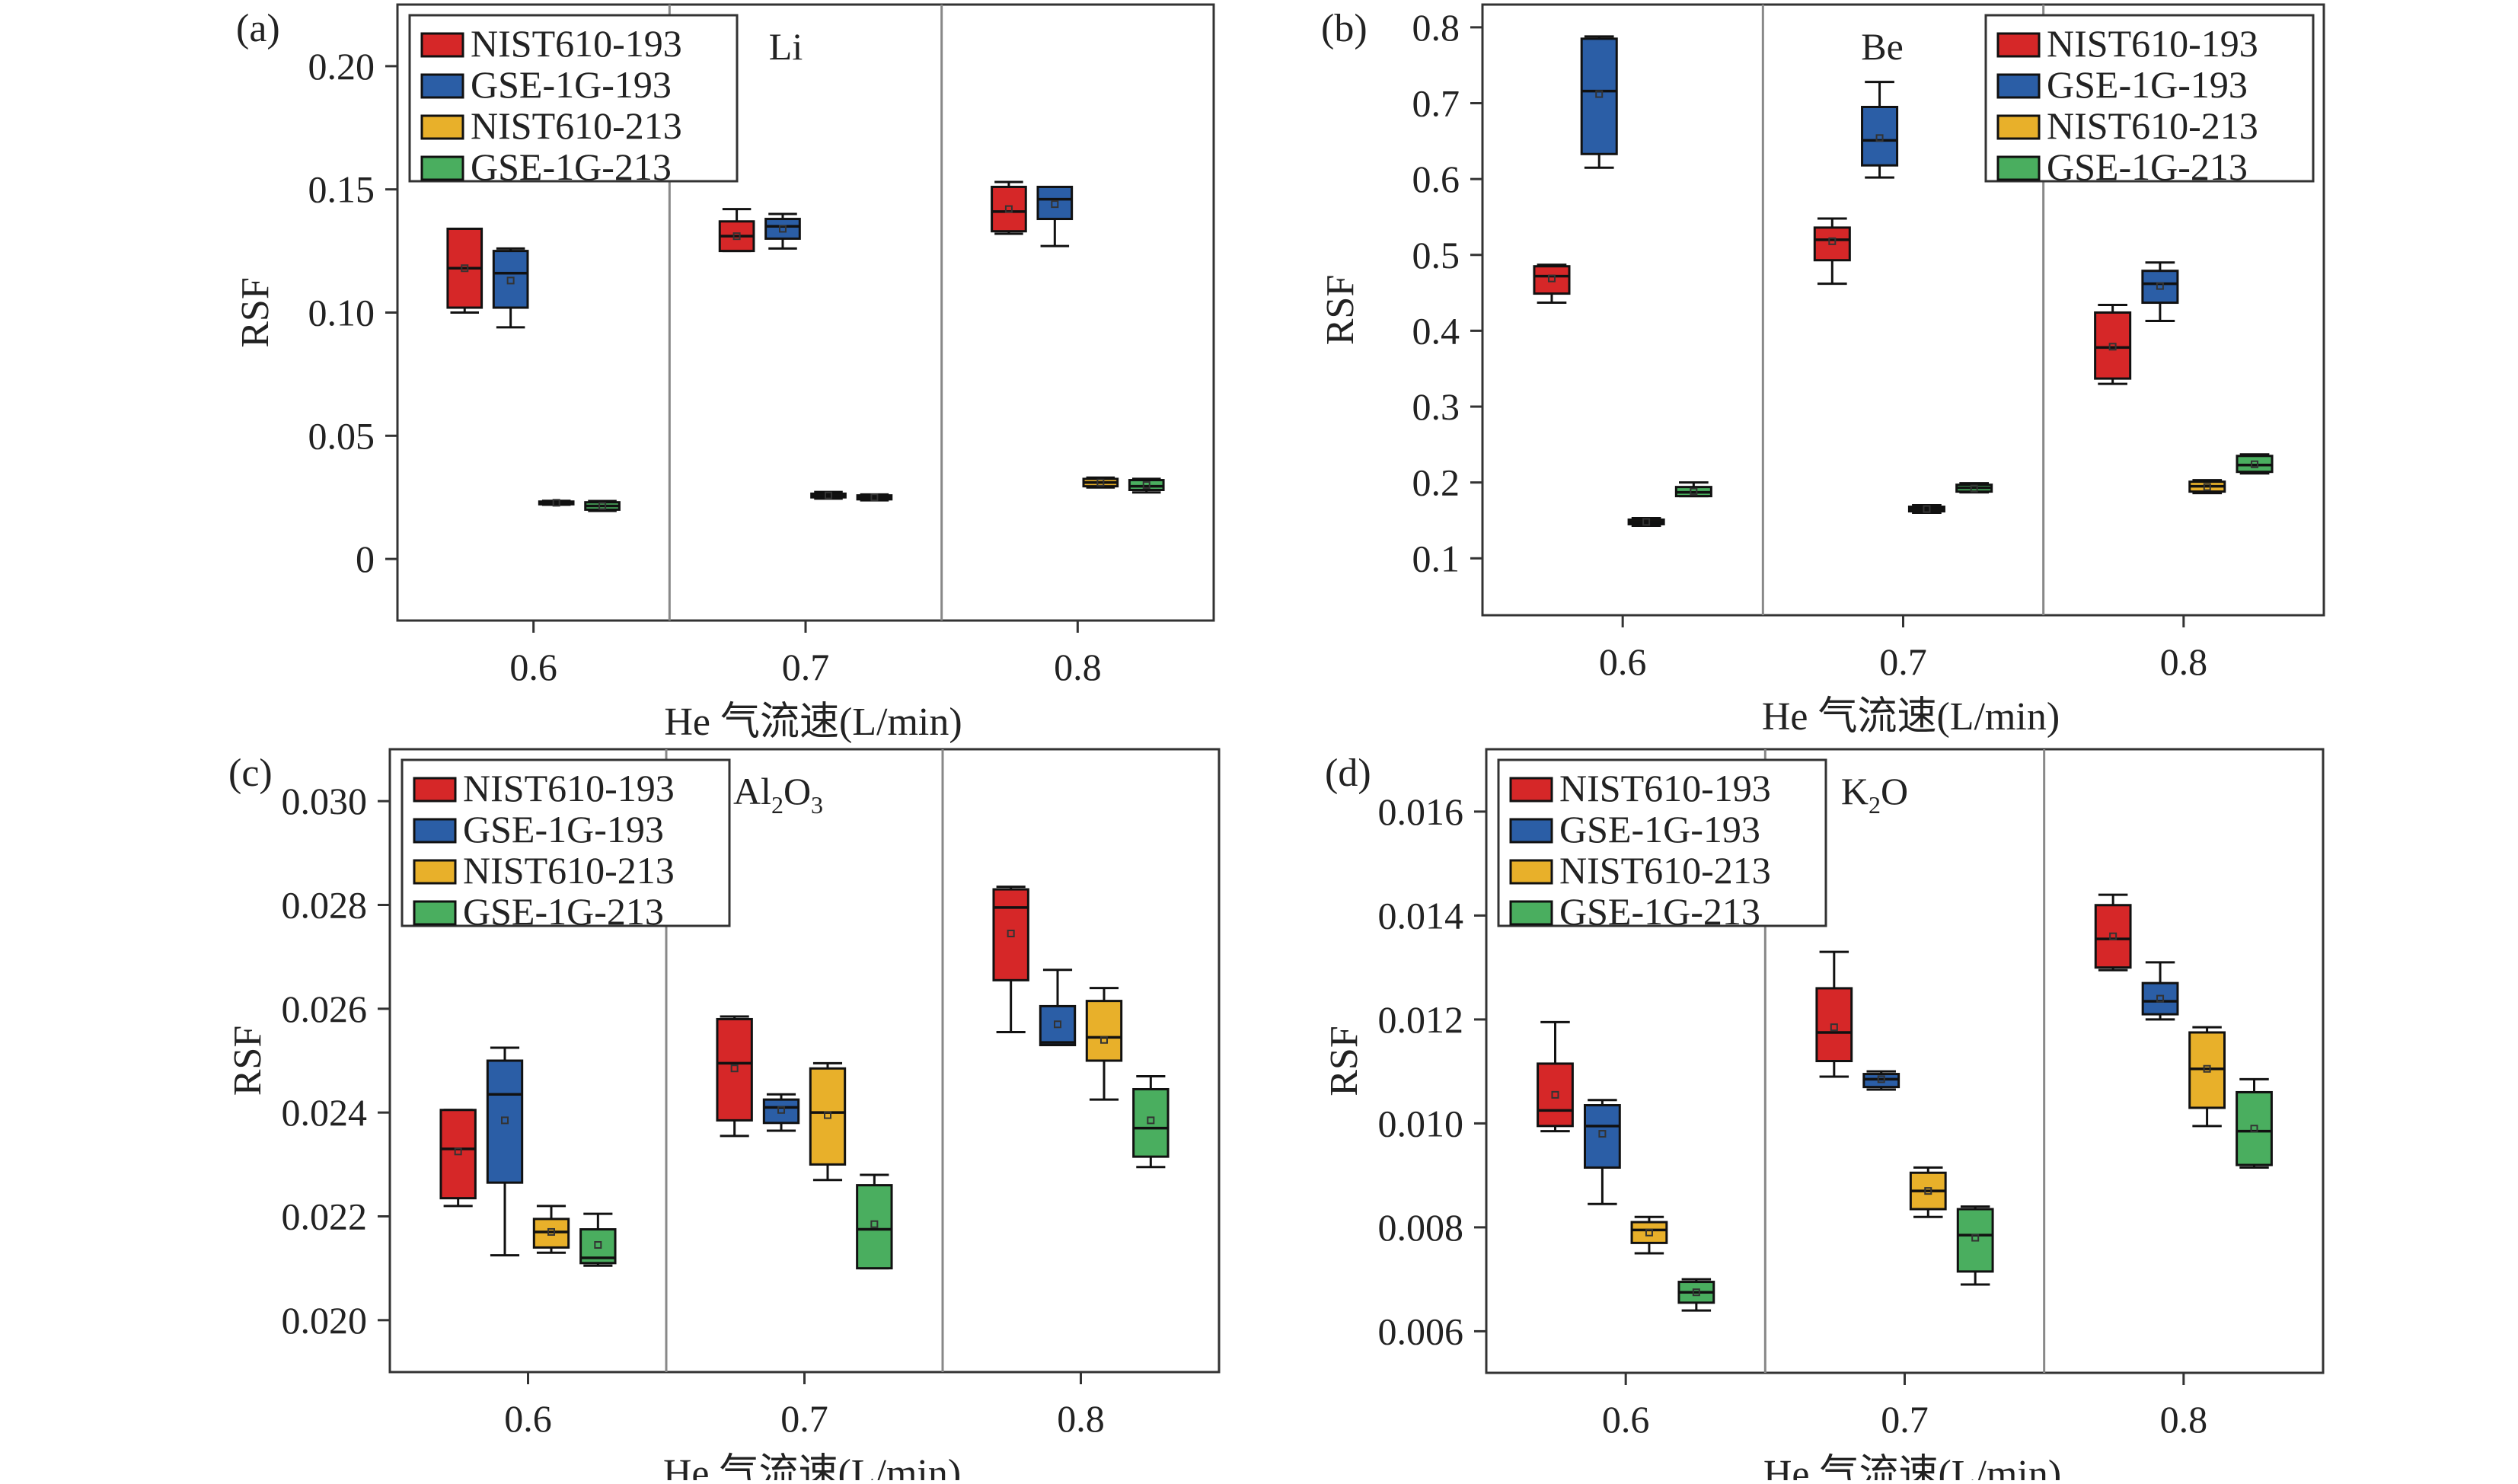  Describe the element at coordinates (341, 313) in the screenshot. I see `y-tick-label: 0.10` at that location.